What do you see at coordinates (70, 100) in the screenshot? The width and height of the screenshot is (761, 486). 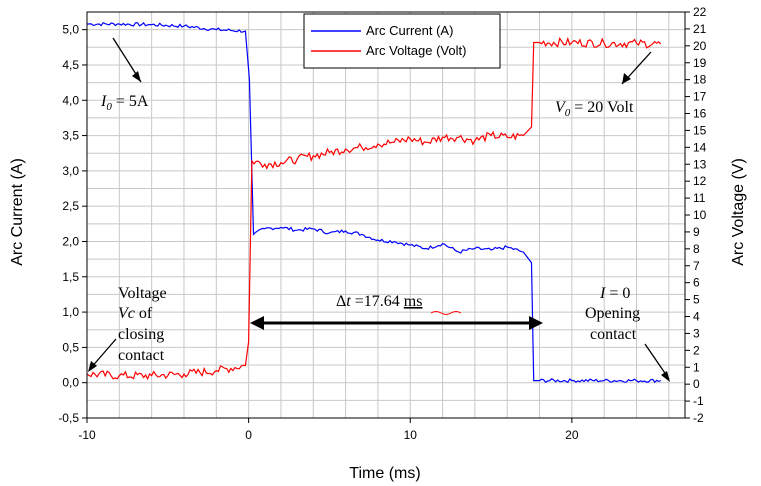 I see `y-left-tick-label: 4,0` at bounding box center [70, 100].